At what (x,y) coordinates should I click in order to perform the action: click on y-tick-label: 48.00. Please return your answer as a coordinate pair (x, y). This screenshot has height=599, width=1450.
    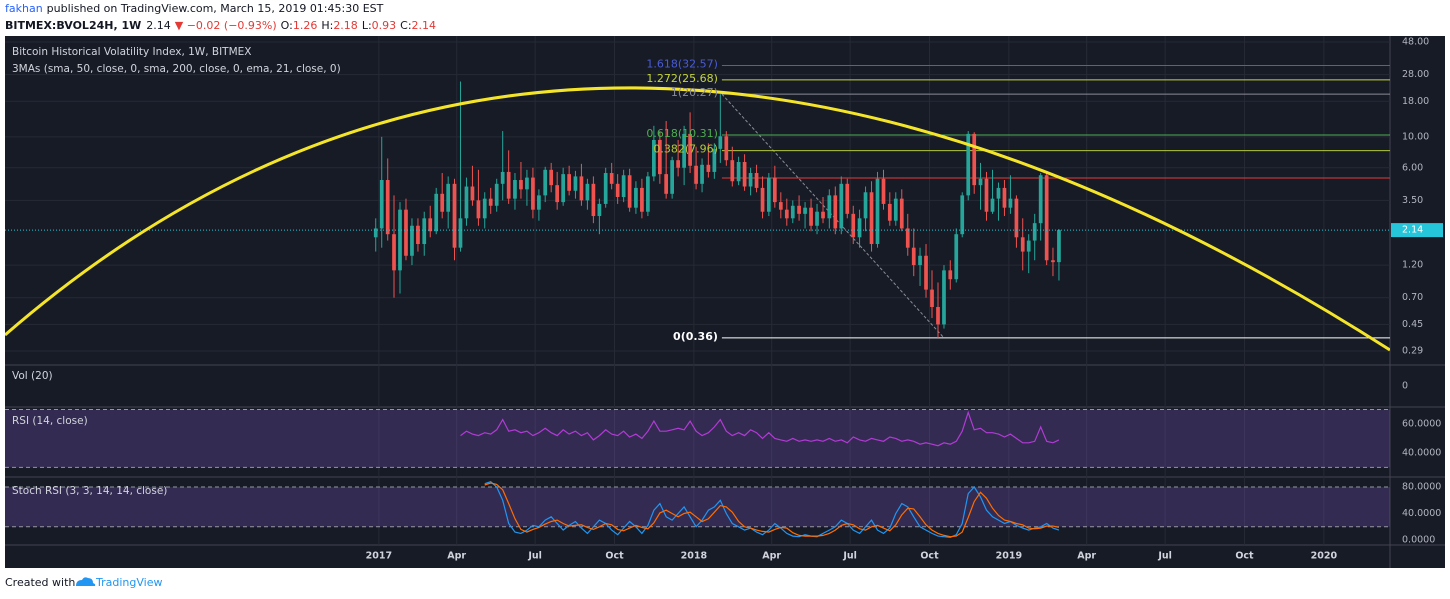
    Looking at the image, I should click on (1415, 41).